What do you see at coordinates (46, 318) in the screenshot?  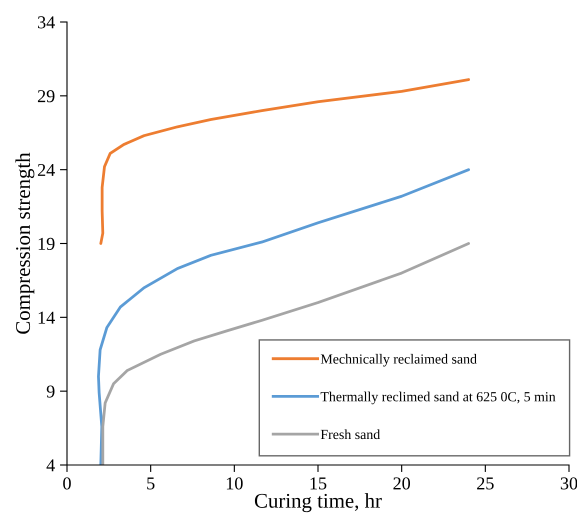 I see `y-tick-label: 14` at bounding box center [46, 318].